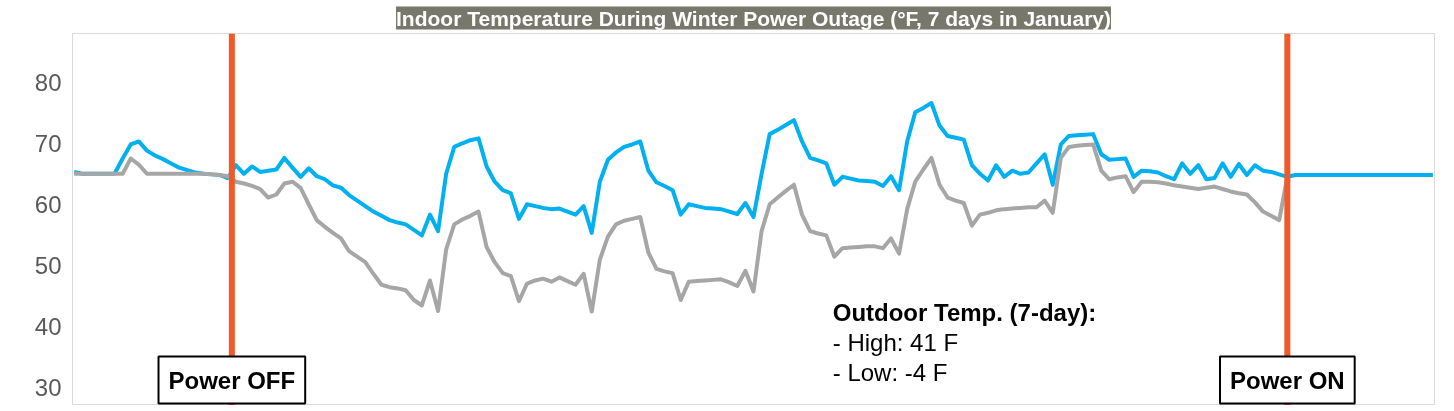 This screenshot has height=411, width=1454. I want to click on y-tick-label: 40, so click(48, 326).